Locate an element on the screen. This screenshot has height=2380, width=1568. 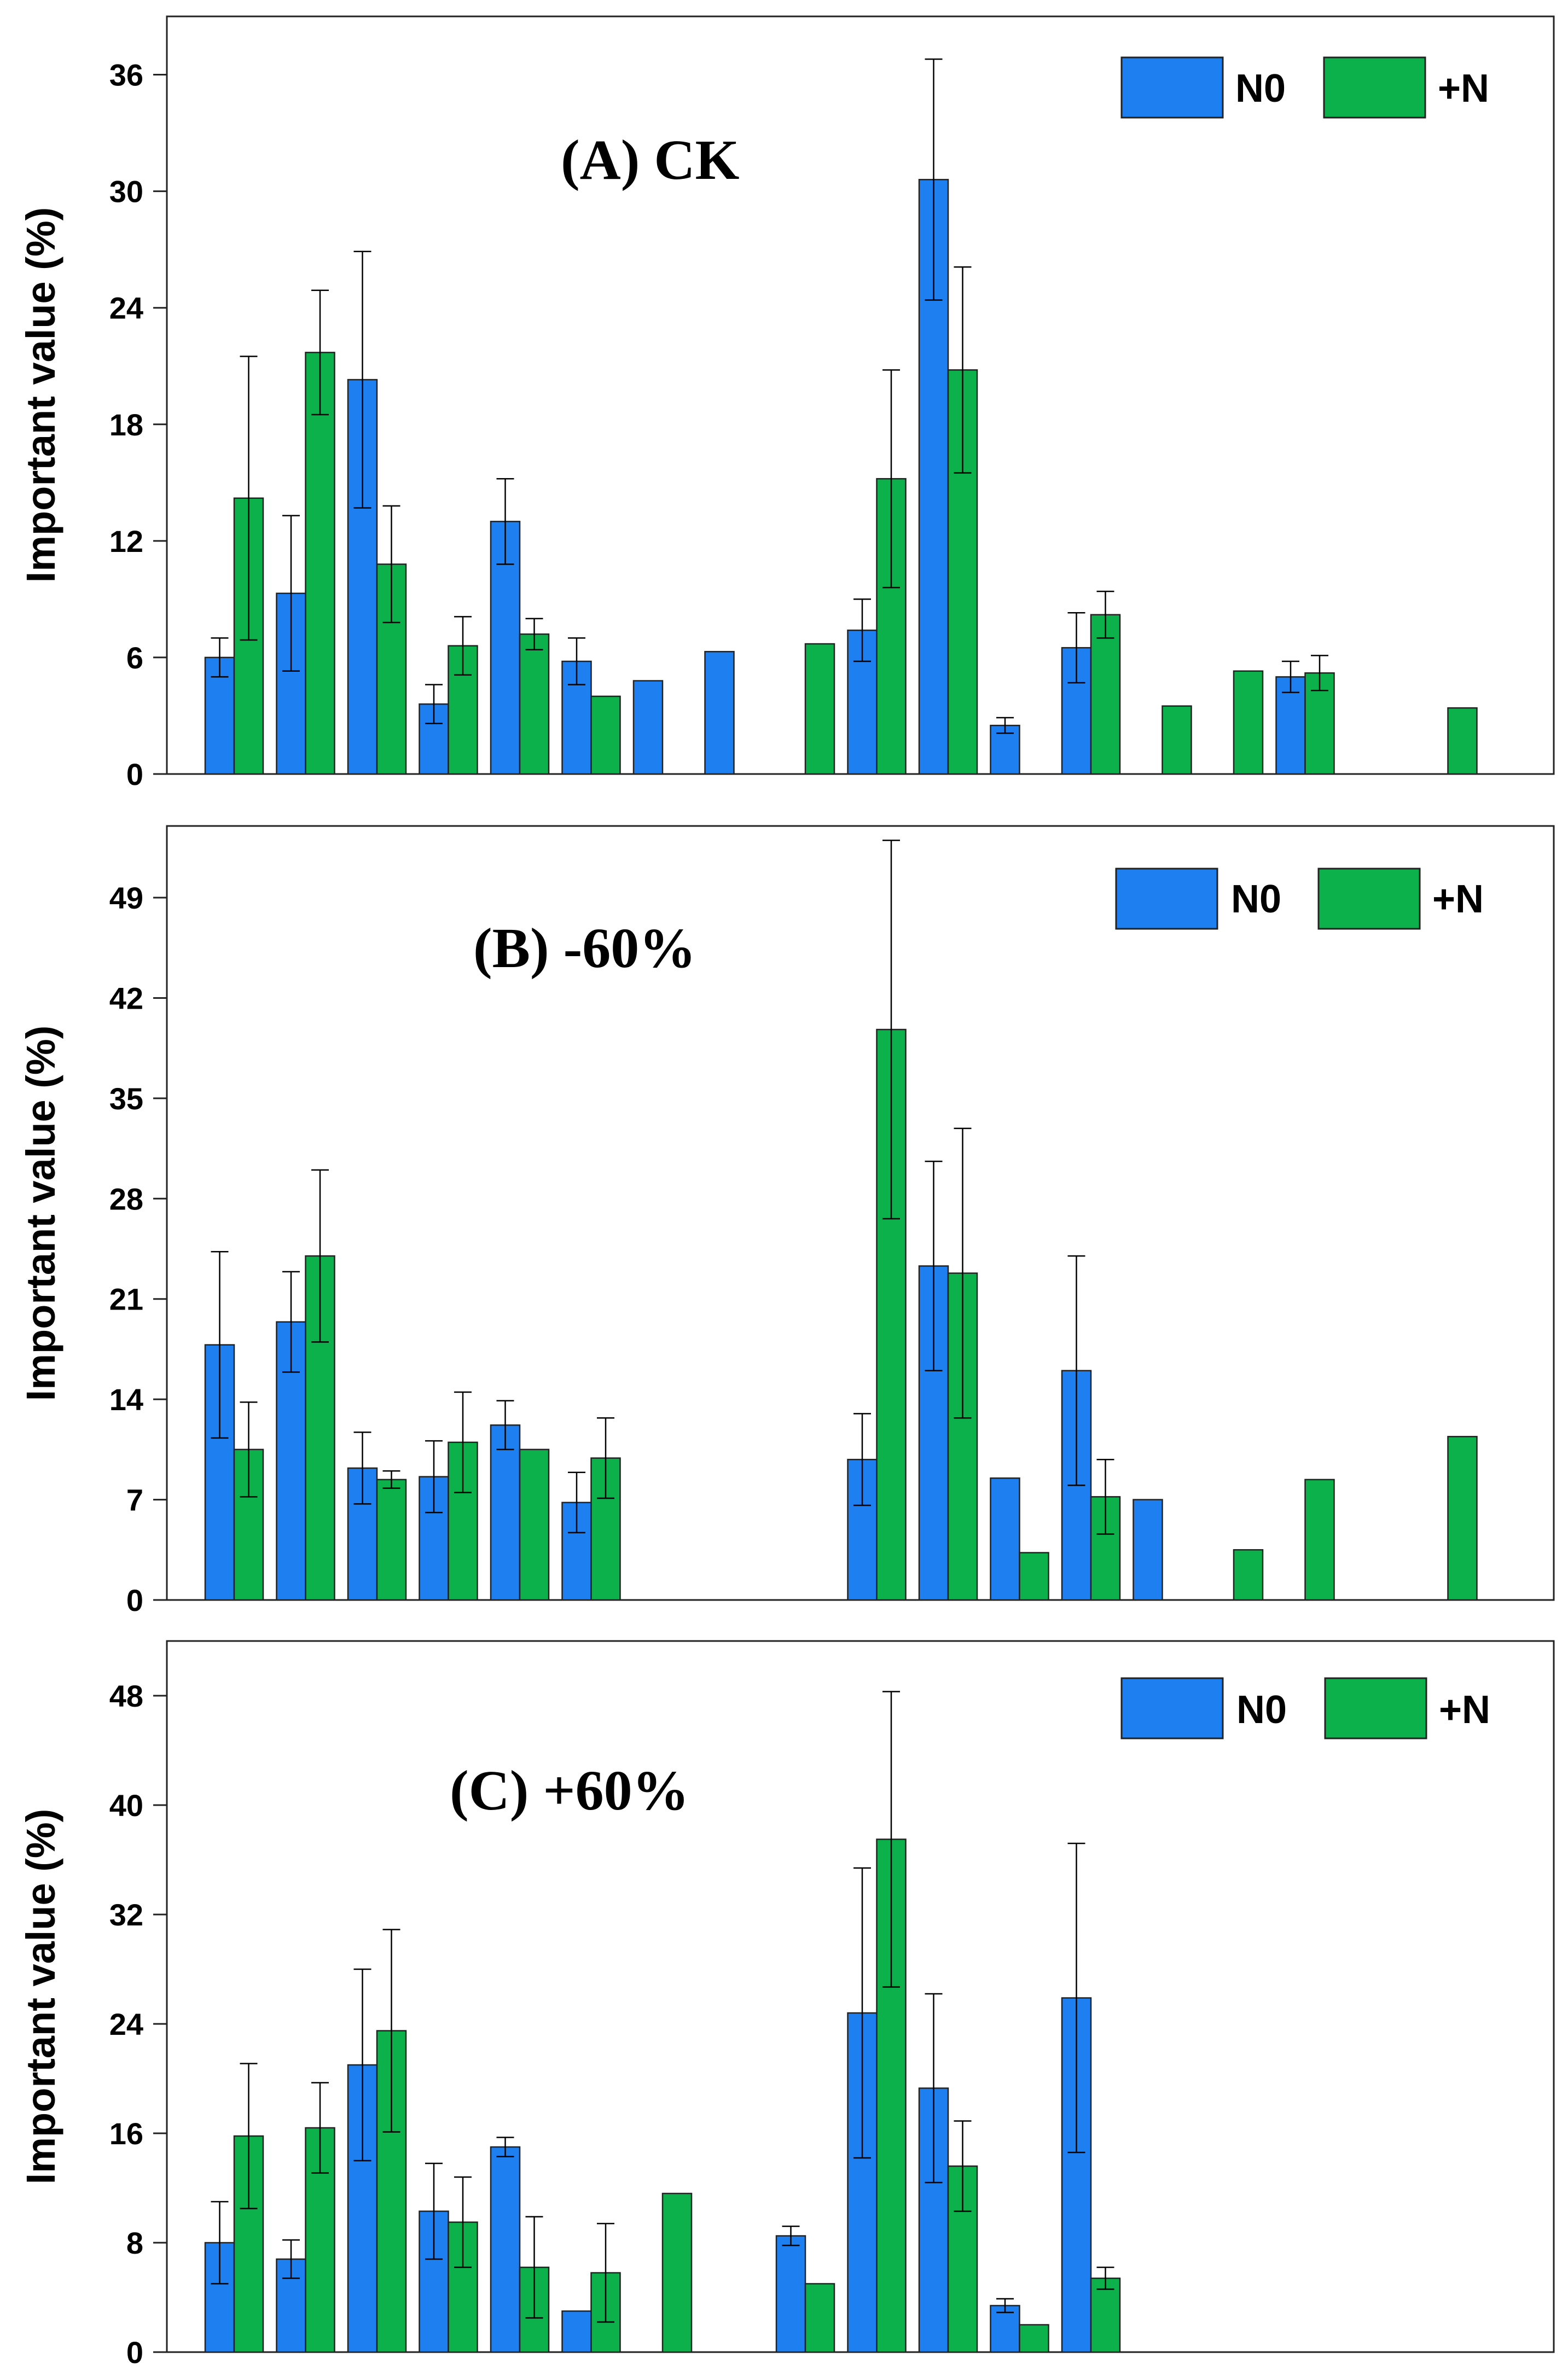
y-tick-label: 21 is located at coordinates (126, 1299).